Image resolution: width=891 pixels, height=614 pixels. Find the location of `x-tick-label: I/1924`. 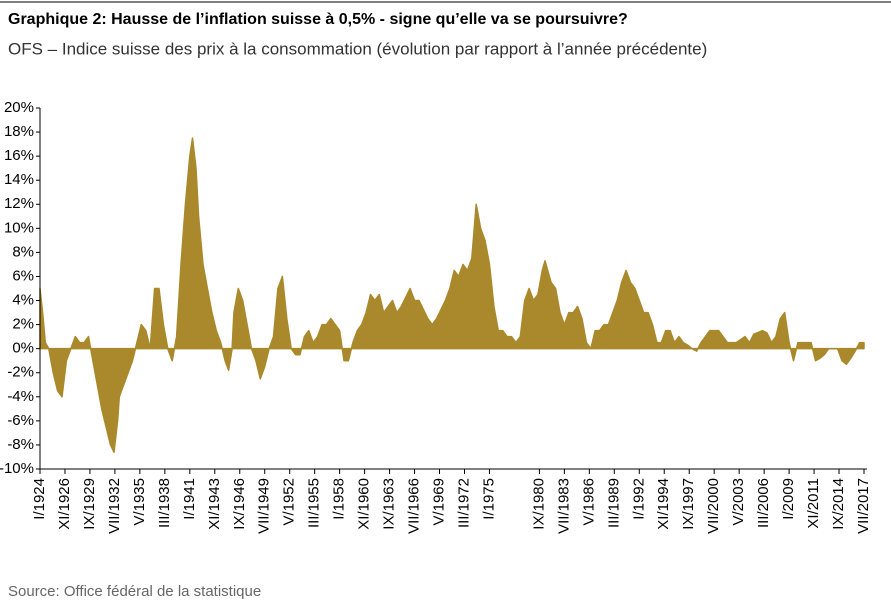

x-tick-label: I/1924 is located at coordinates (39, 499).